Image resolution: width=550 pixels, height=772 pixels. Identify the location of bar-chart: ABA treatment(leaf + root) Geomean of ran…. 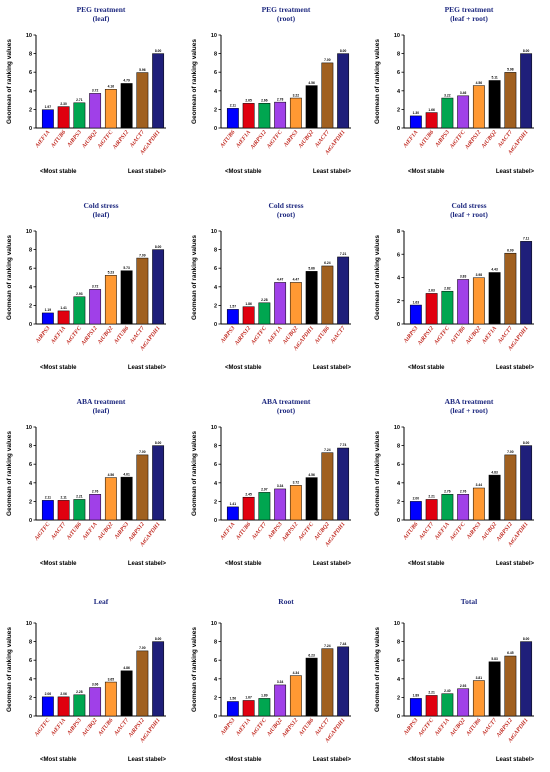
(454, 482).